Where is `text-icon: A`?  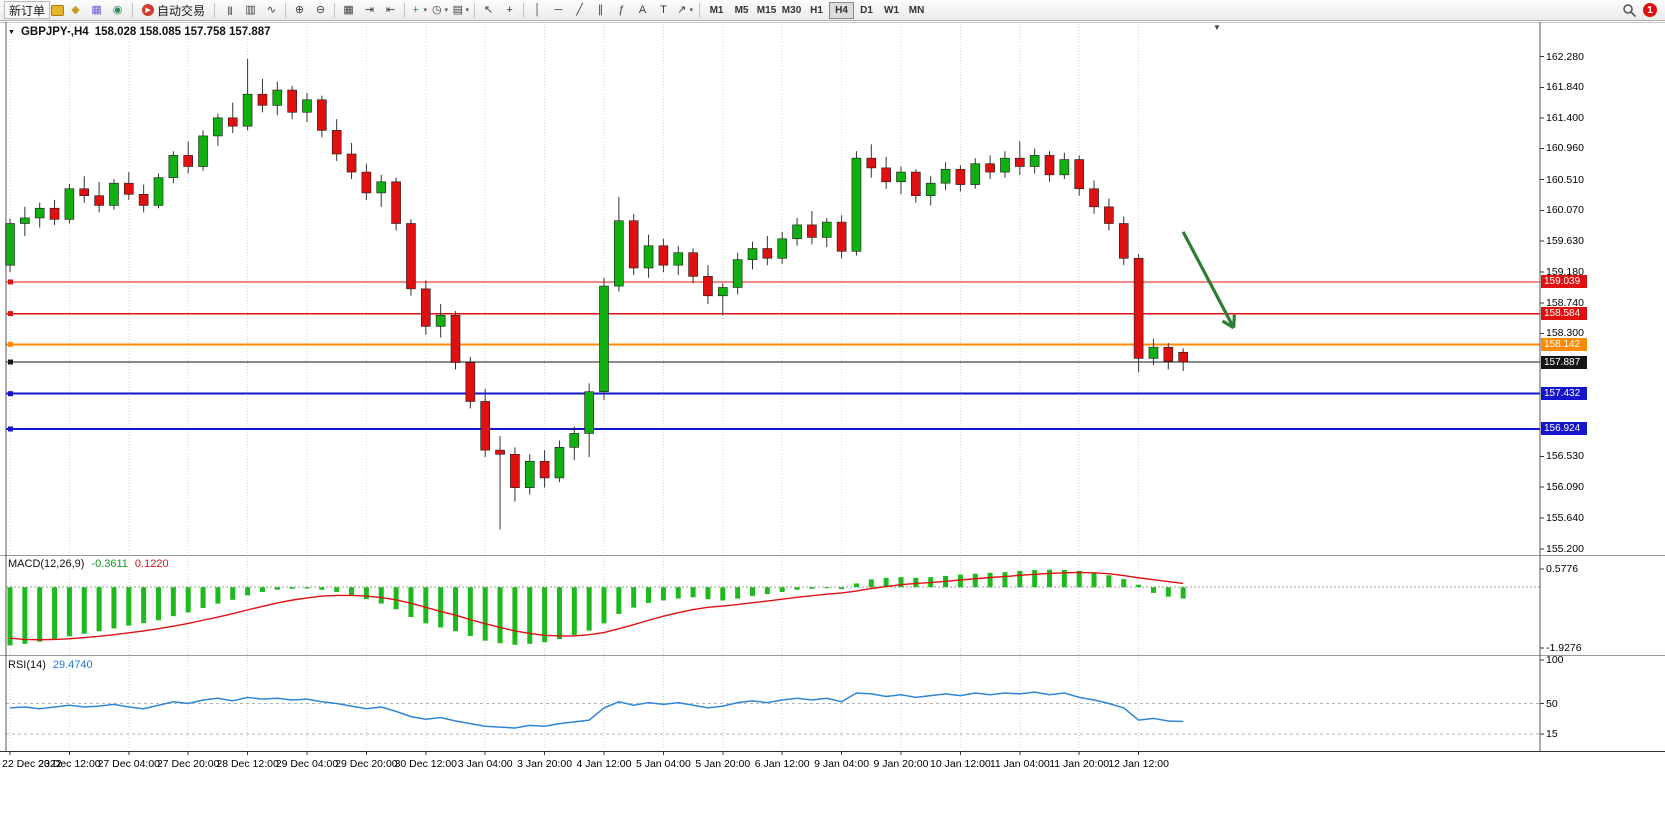 text-icon: A is located at coordinates (642, 9).